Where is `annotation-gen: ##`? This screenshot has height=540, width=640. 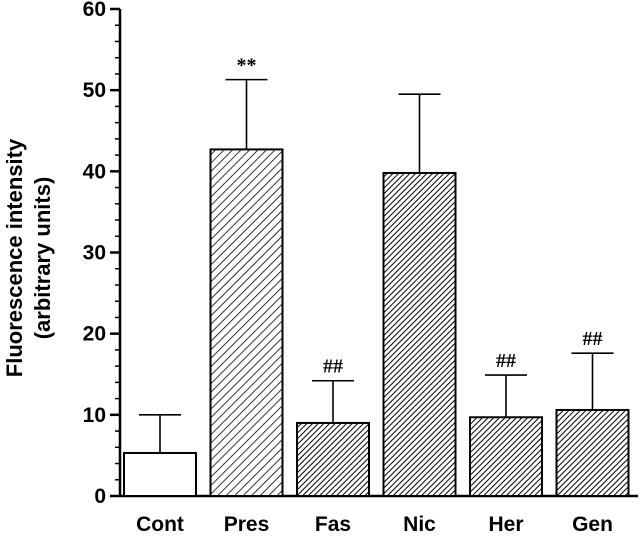
annotation-gen: ## is located at coordinates (593, 339).